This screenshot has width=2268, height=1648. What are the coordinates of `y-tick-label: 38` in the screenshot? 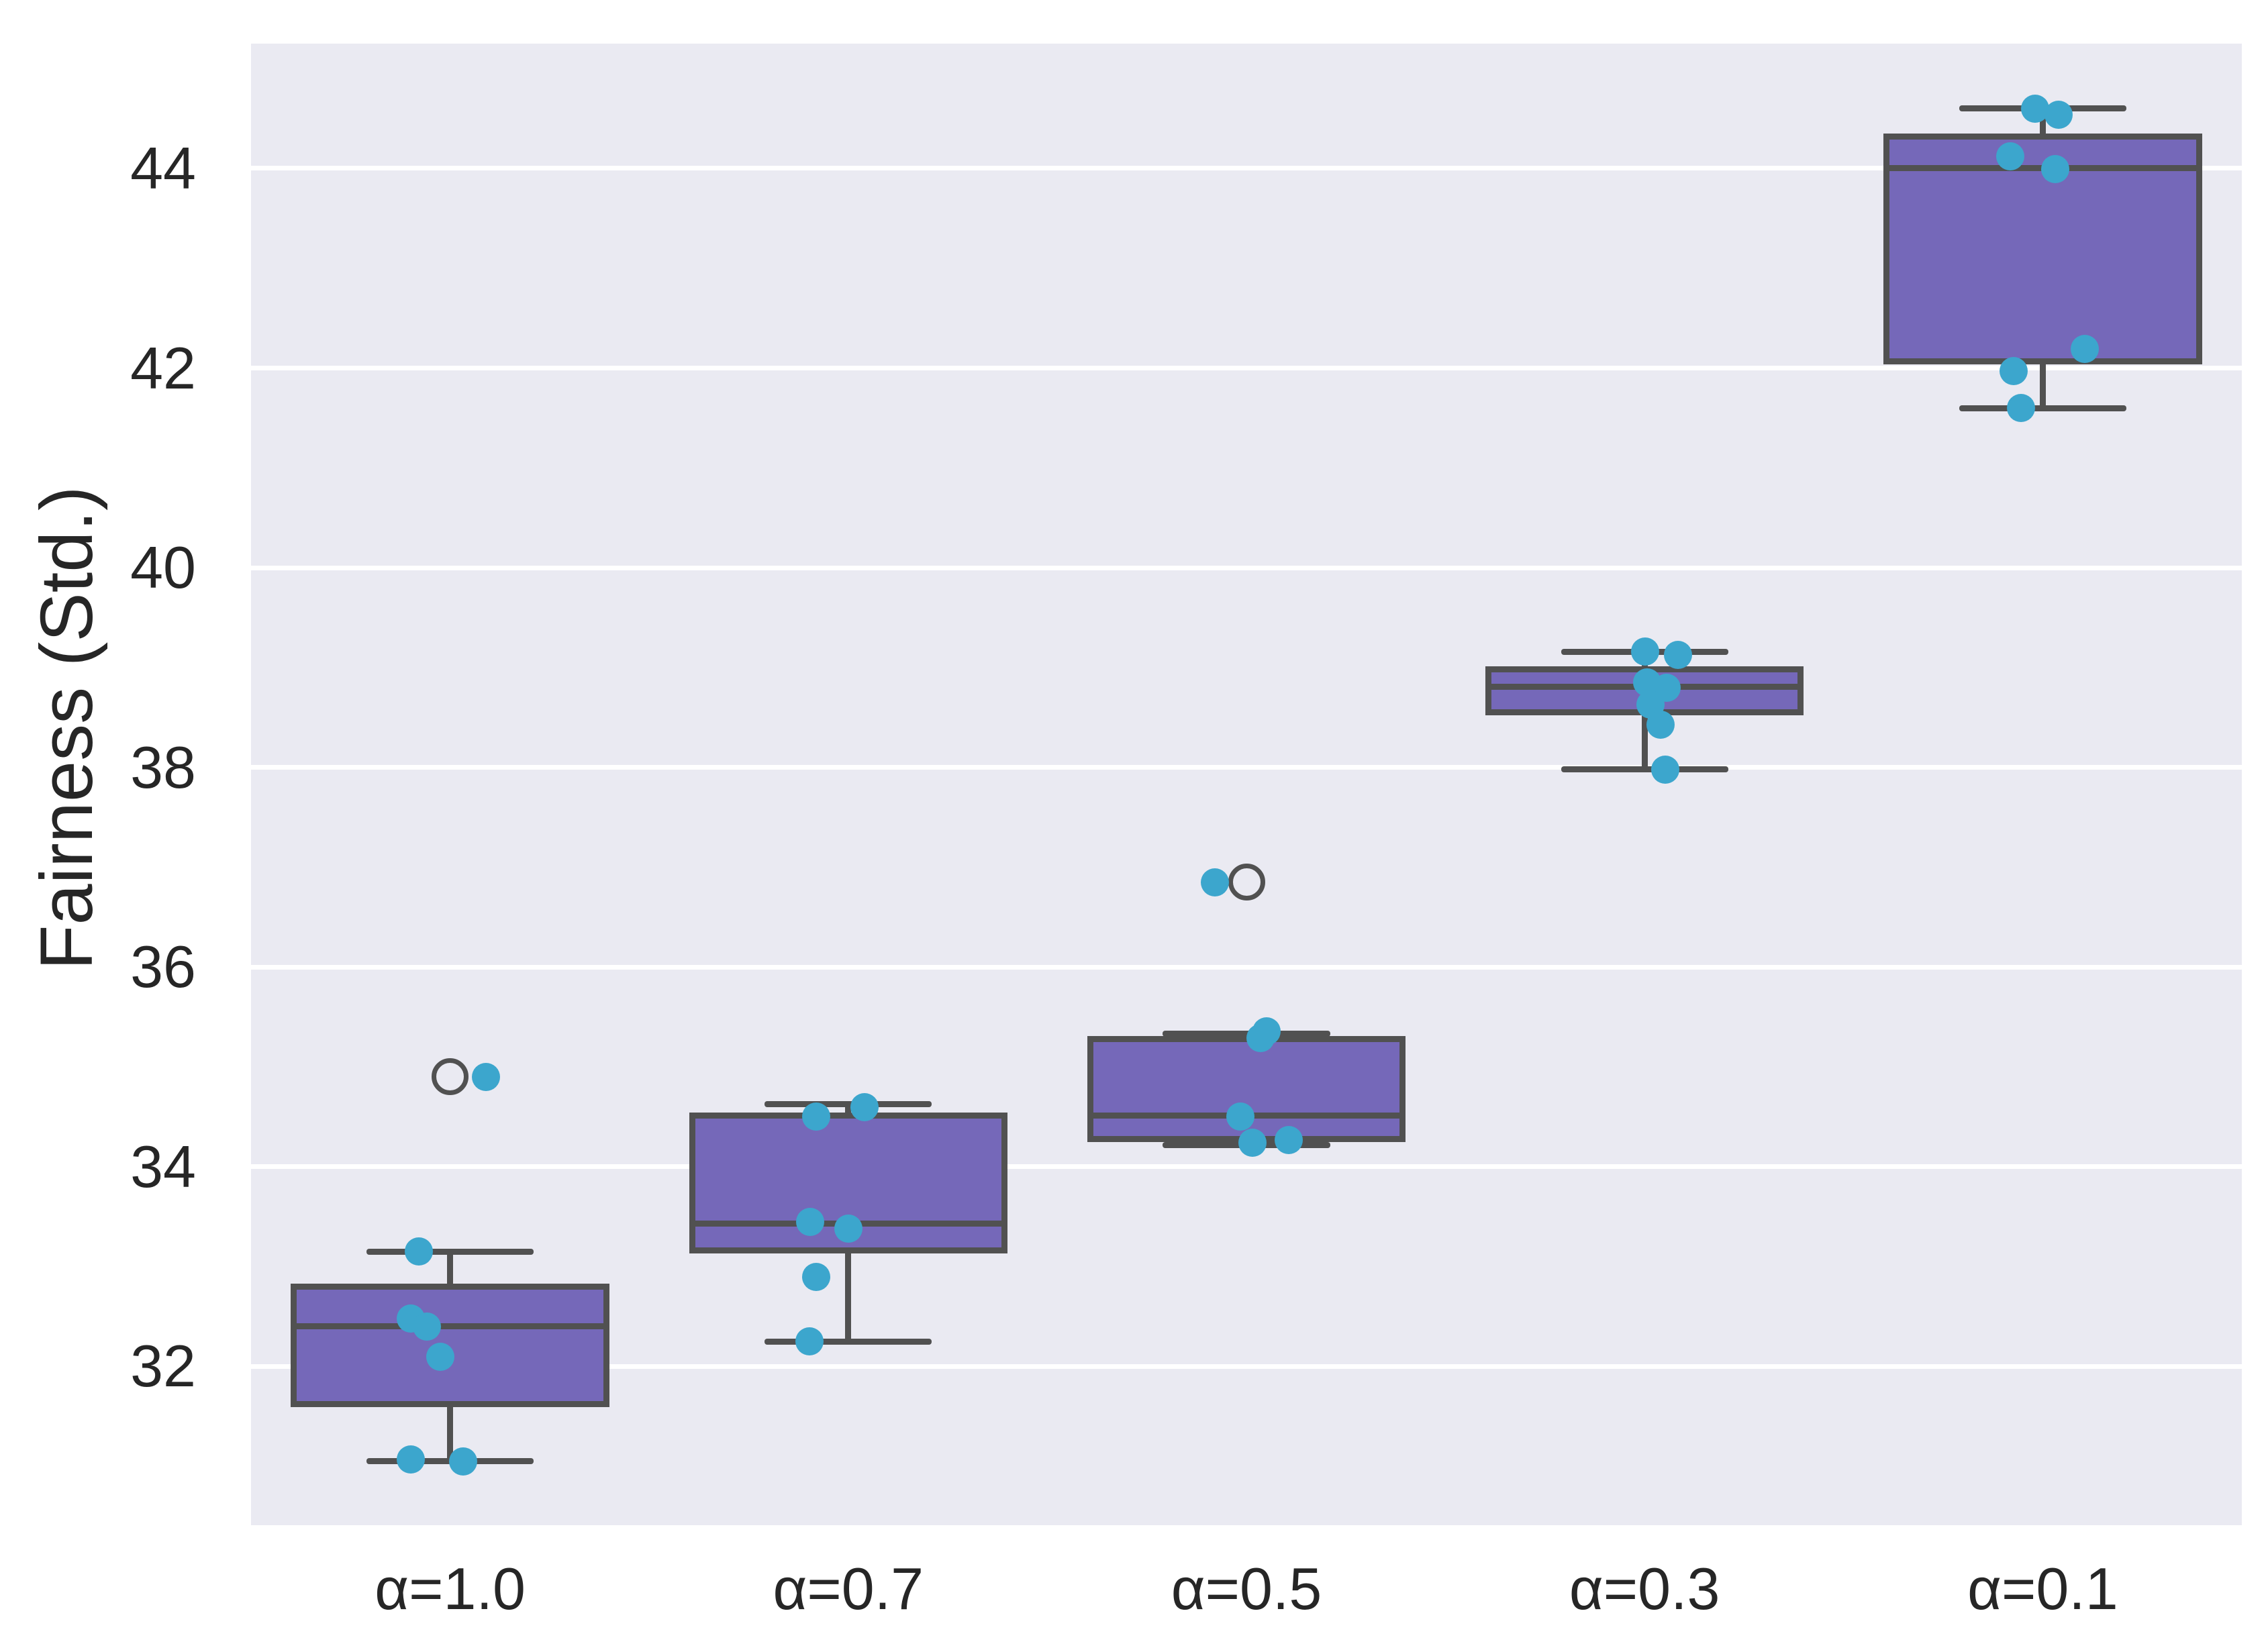 It's located at (163, 767).